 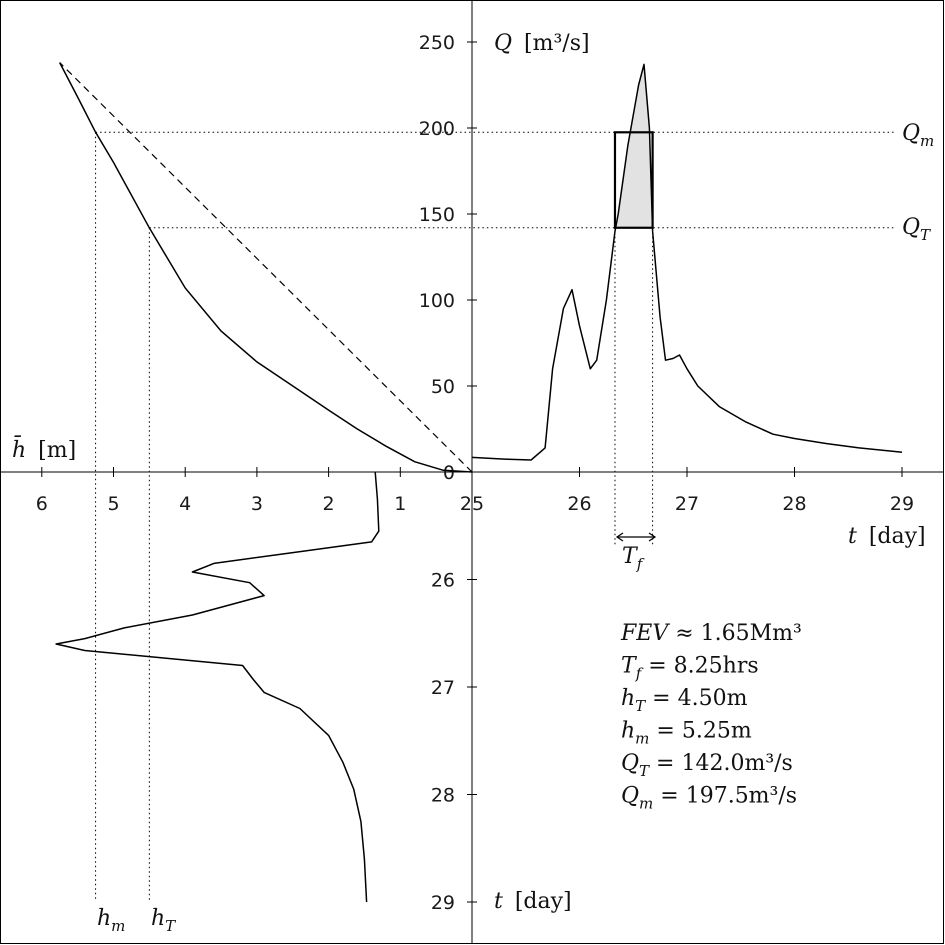 I want to click on h-t-label: hT, so click(x=163, y=920).